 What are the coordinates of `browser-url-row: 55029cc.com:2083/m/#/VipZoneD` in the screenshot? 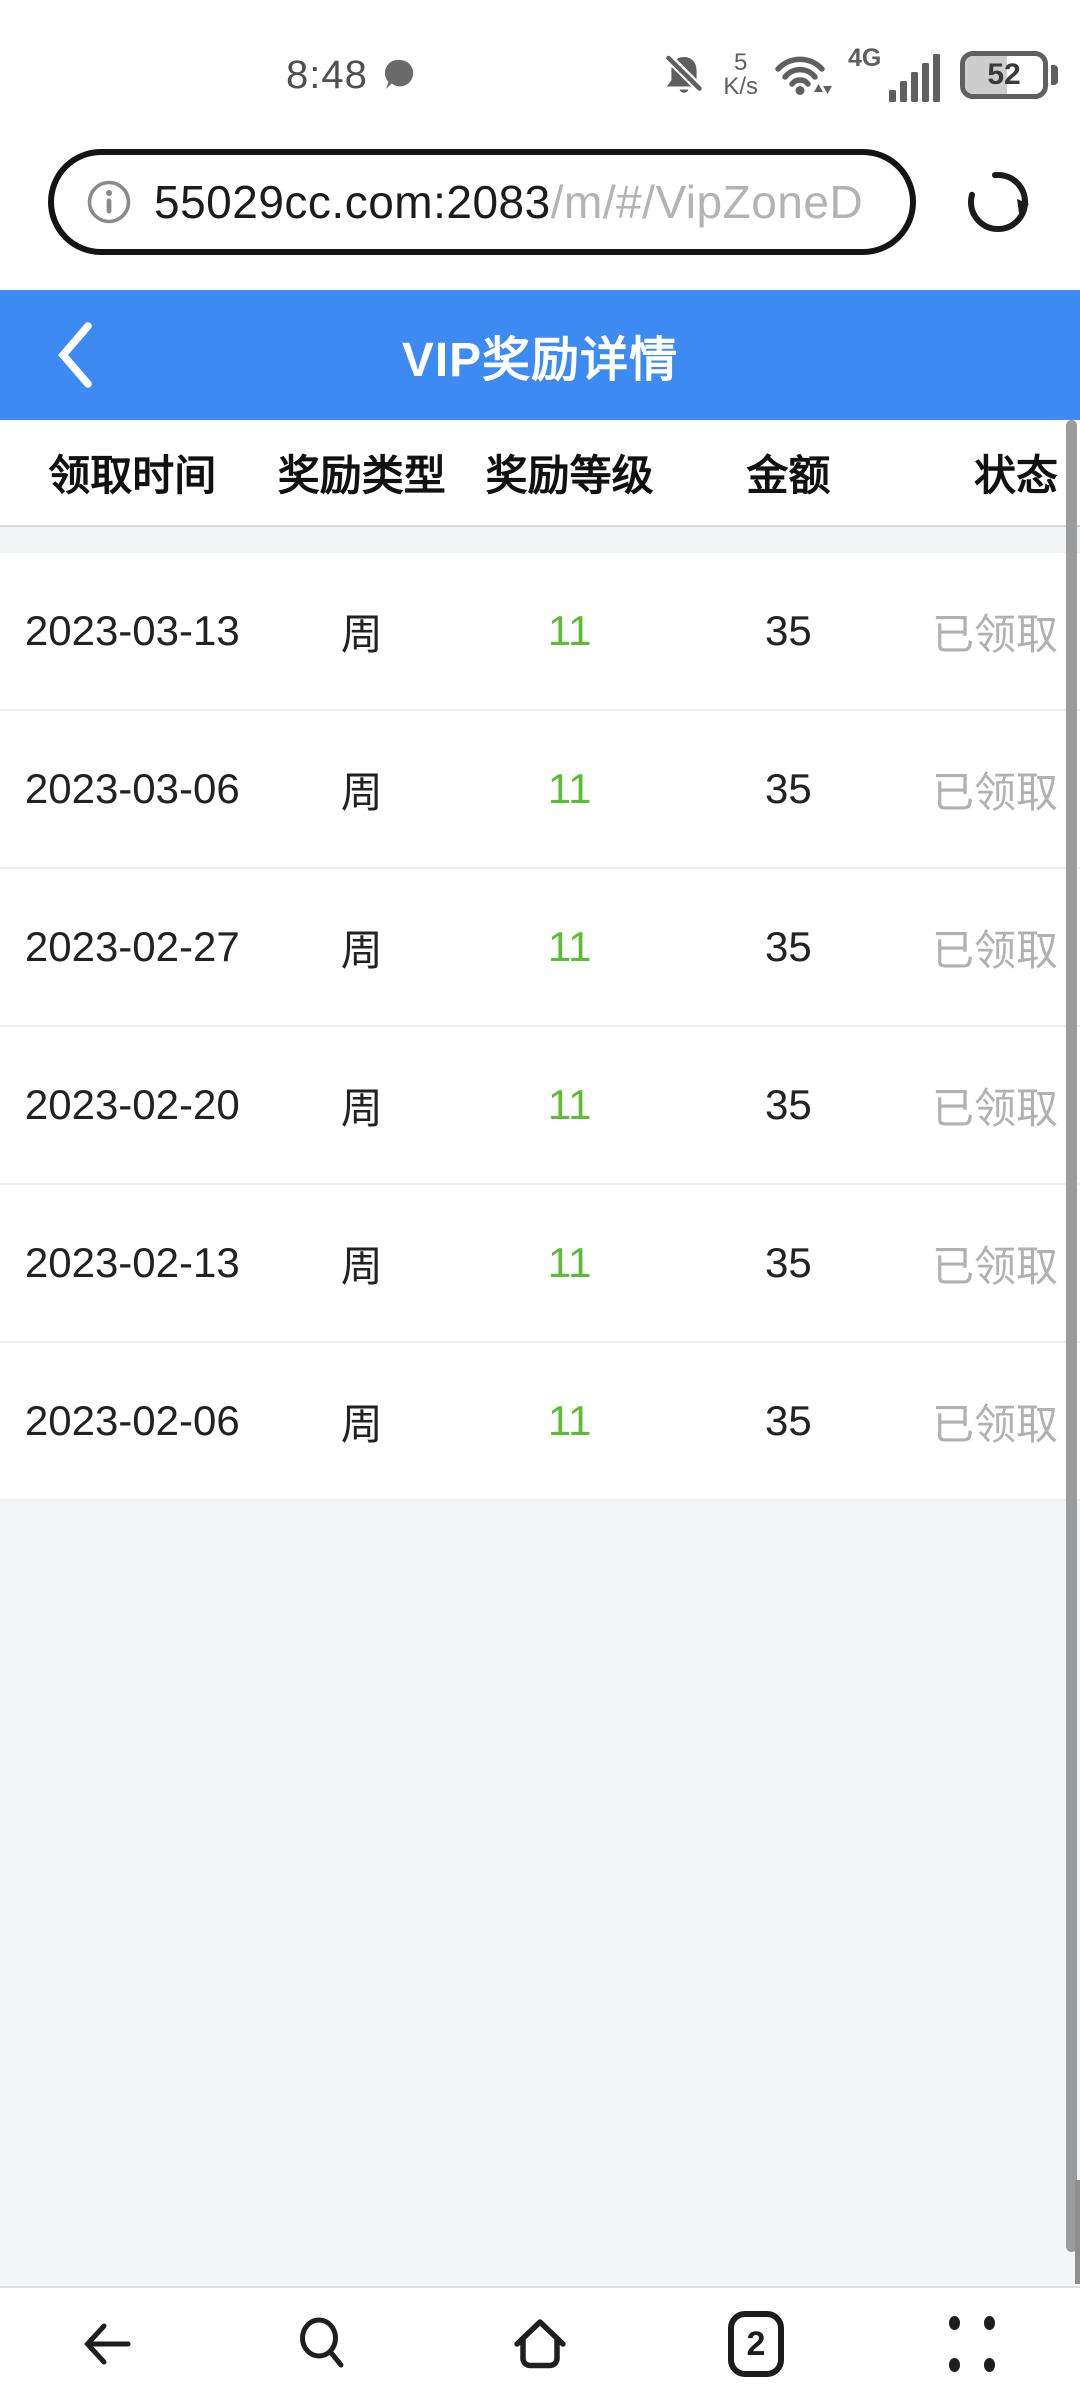 It's located at (540, 205).